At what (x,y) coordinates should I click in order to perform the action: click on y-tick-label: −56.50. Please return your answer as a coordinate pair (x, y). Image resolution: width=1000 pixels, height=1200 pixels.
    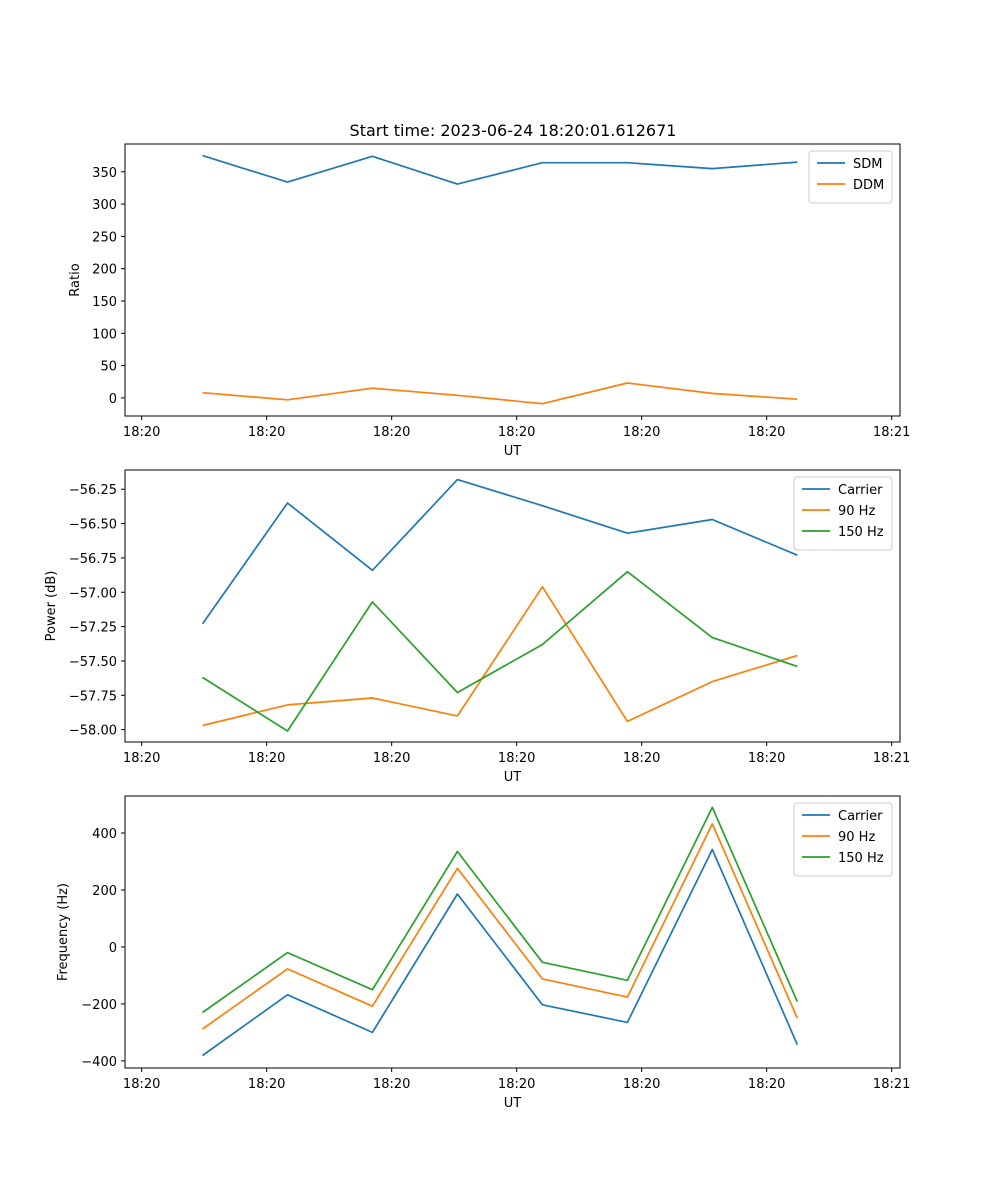
    Looking at the image, I should click on (93, 525).